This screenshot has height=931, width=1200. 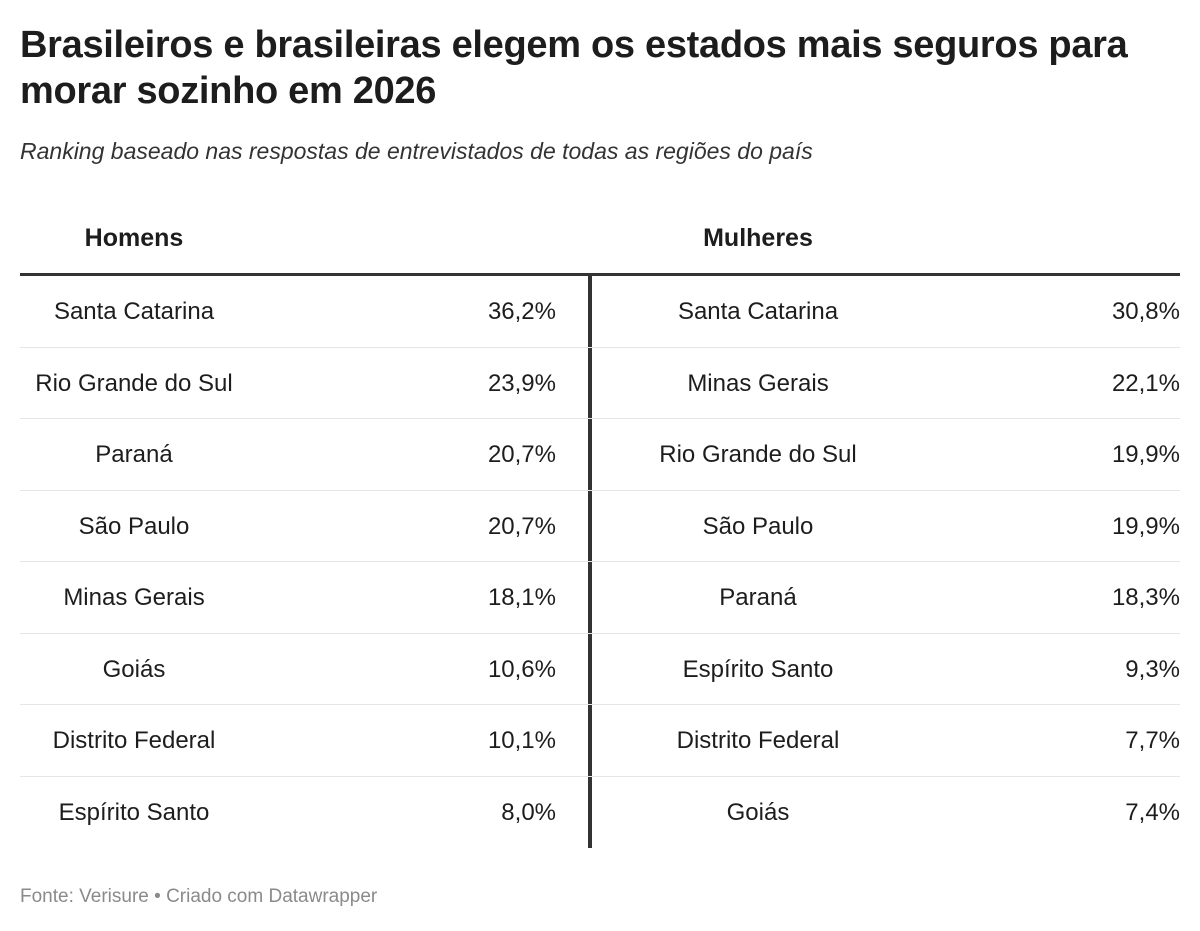 I want to click on women-state-cell: Rio Grande do Sul, so click(x=758, y=454).